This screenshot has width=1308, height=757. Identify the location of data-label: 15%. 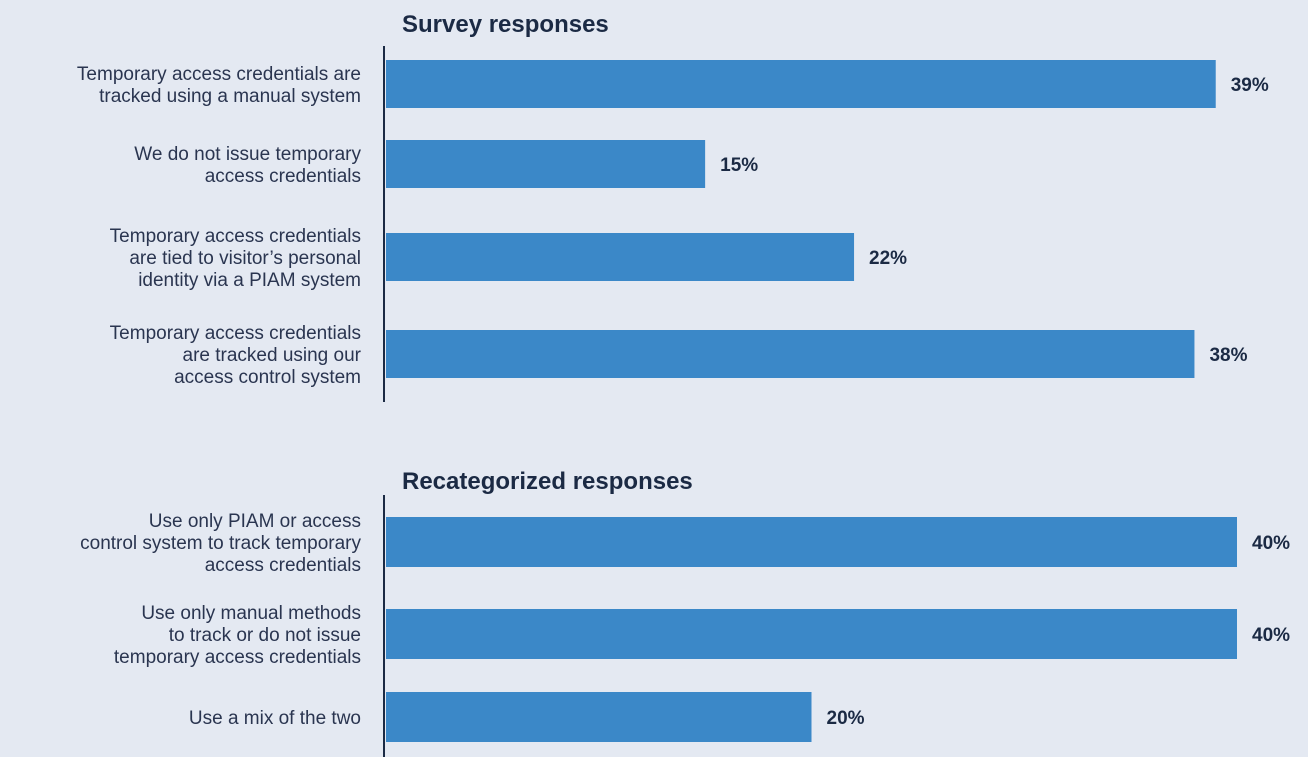
(739, 165).